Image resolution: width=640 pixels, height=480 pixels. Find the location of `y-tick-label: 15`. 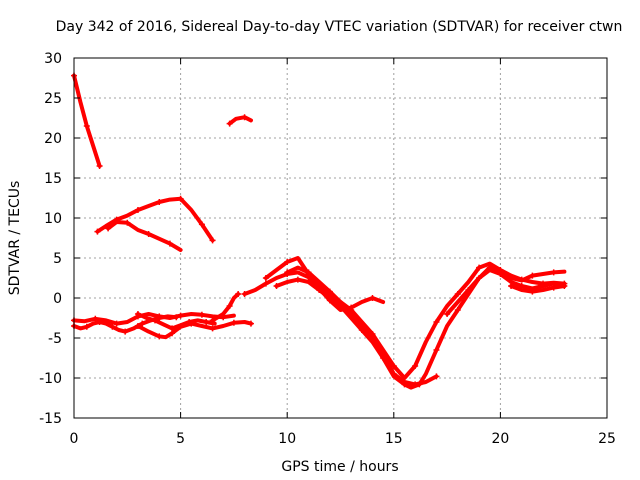

y-tick-label: 15 is located at coordinates (53, 179).